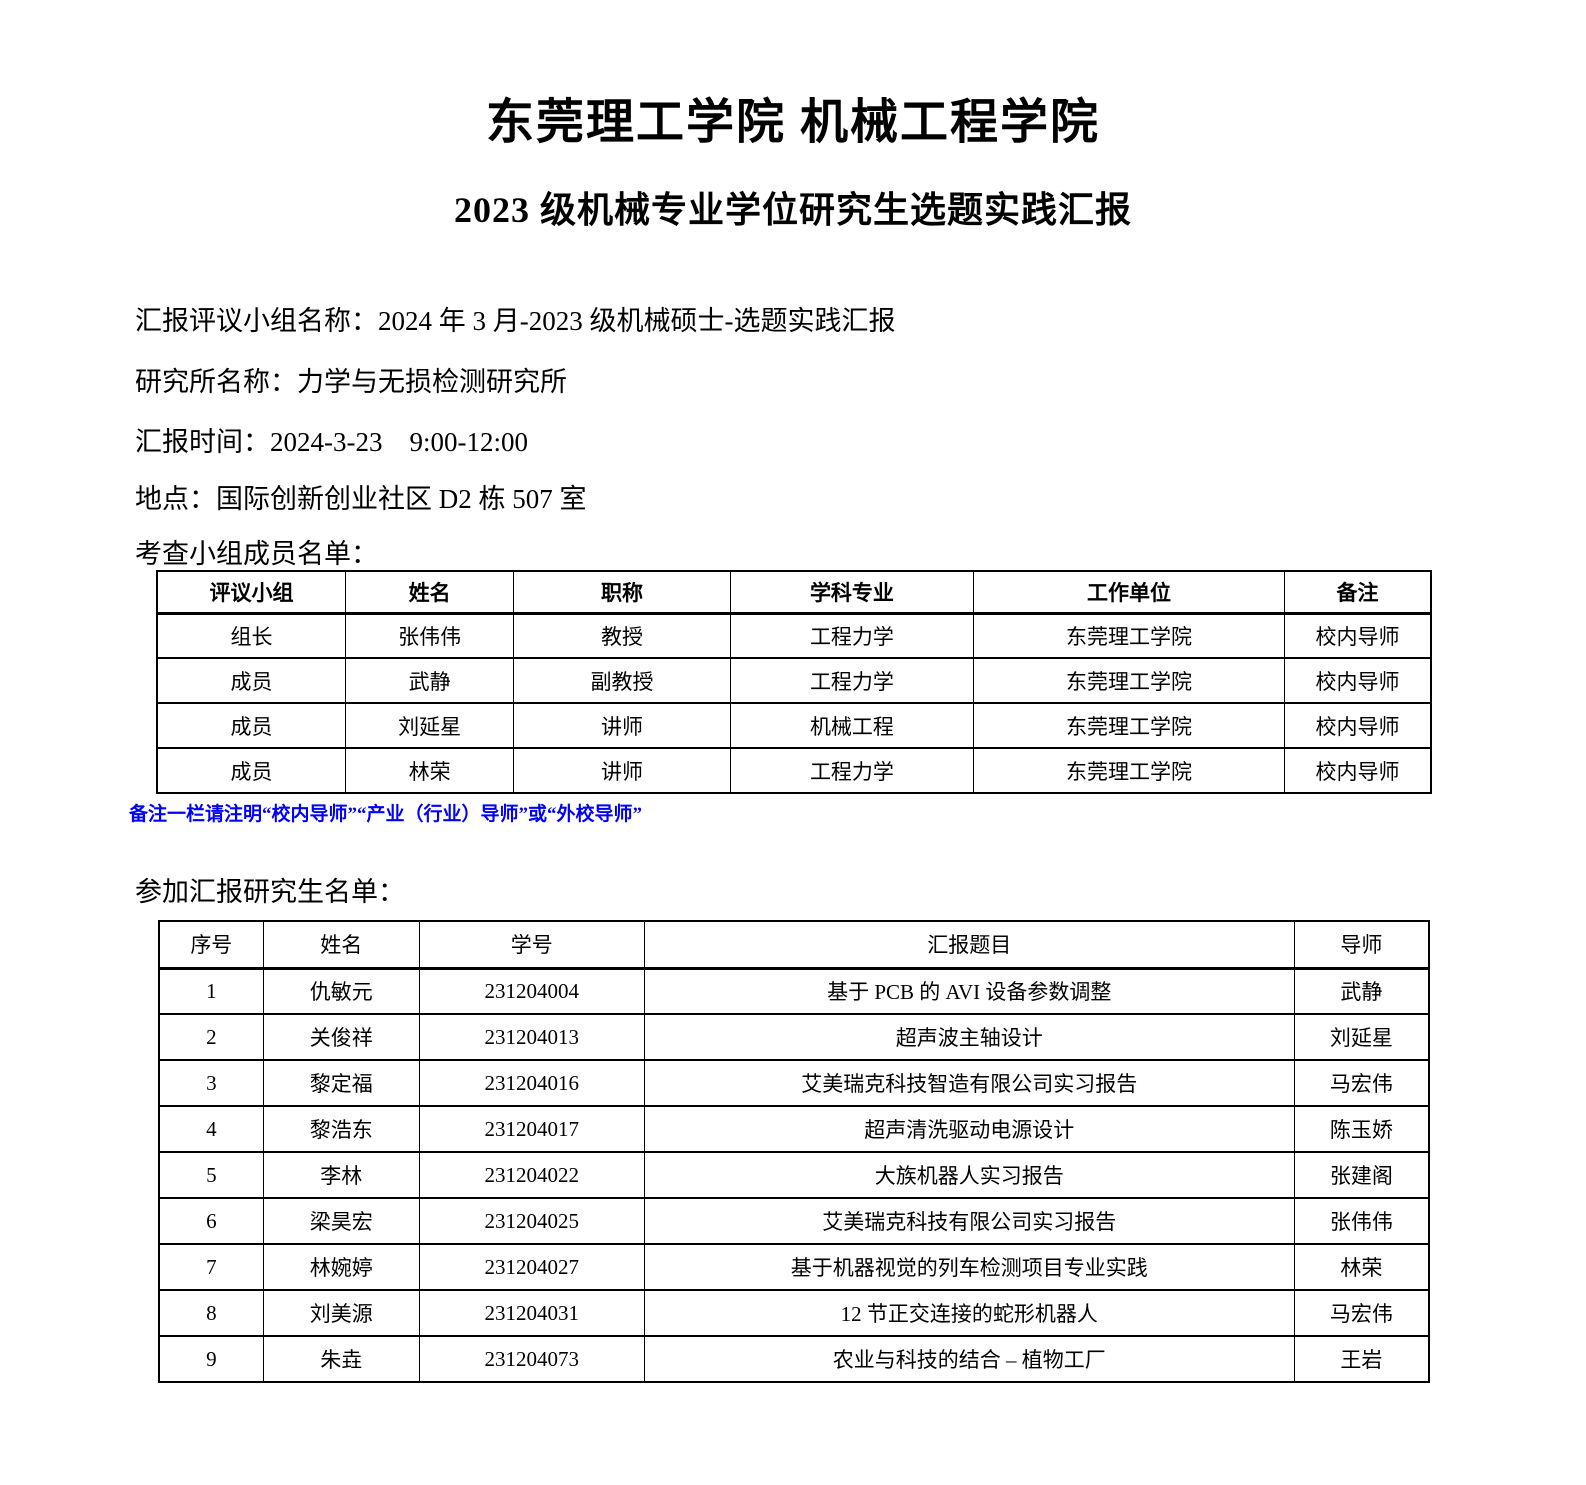  What do you see at coordinates (852, 592) in the screenshot?
I see `committee-header-cell: 学科专业` at bounding box center [852, 592].